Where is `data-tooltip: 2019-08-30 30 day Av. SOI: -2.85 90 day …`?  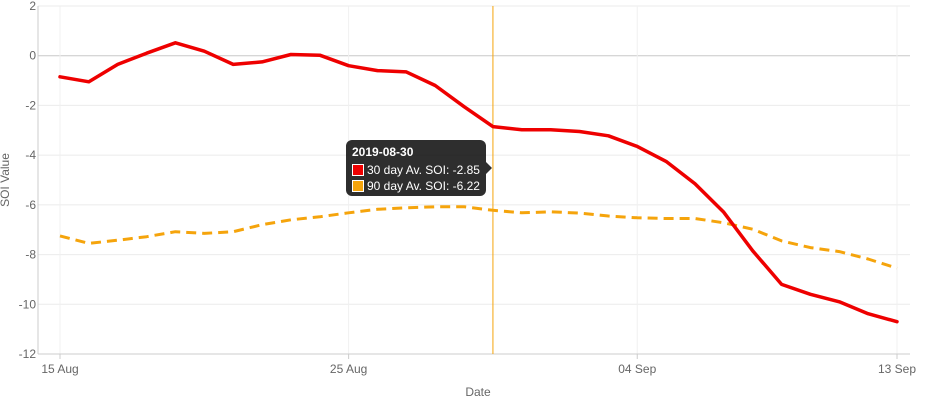
data-tooltip: 2019-08-30 30 day Av. SOI: -2.85 90 day … is located at coordinates (419, 168).